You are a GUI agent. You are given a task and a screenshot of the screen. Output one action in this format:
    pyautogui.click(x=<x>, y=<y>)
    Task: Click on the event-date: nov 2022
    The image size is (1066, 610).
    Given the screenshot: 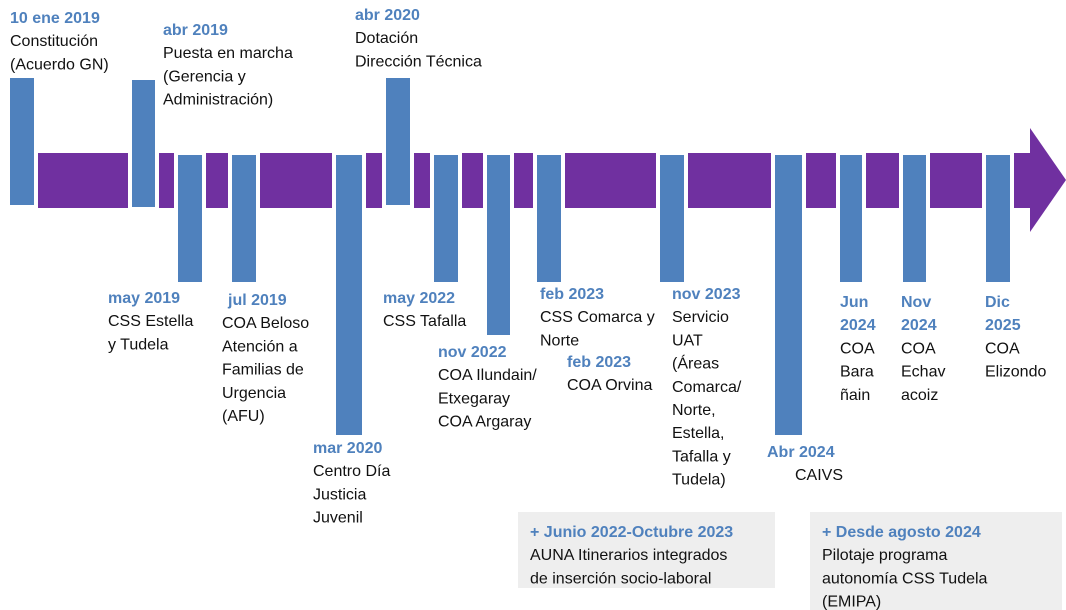 What is the action you would take?
    pyautogui.click(x=472, y=352)
    